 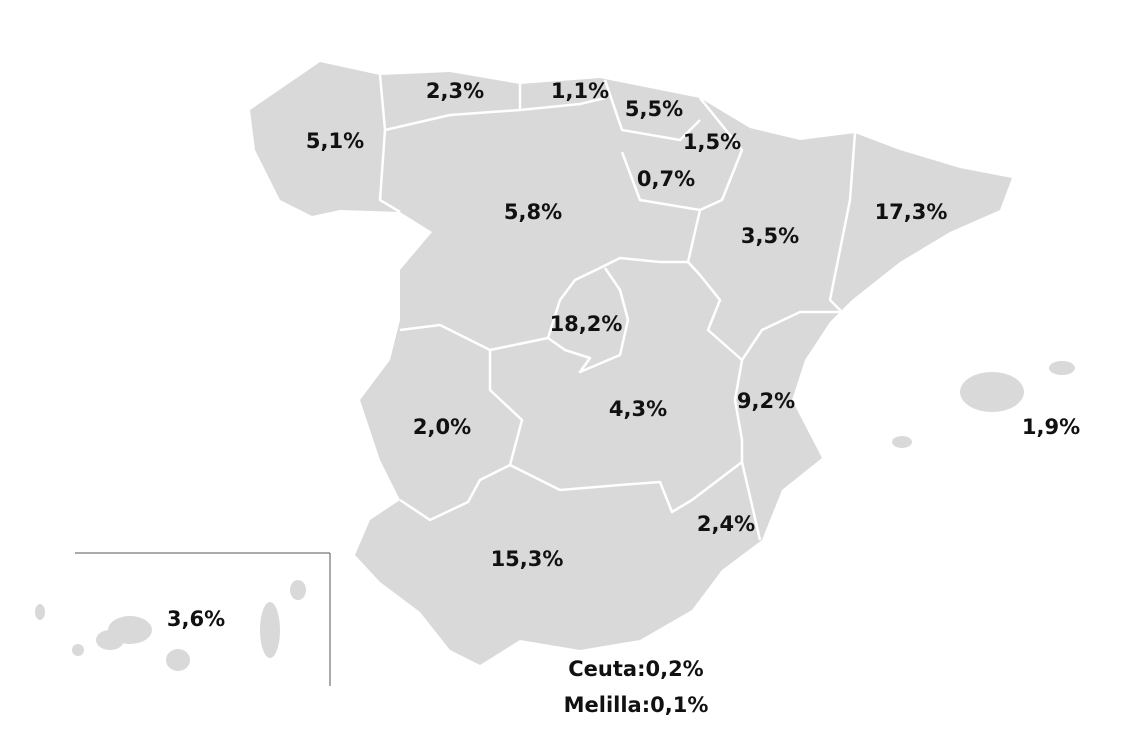 What do you see at coordinates (455, 91) in the screenshot?
I see `region-label: 2,3%` at bounding box center [455, 91].